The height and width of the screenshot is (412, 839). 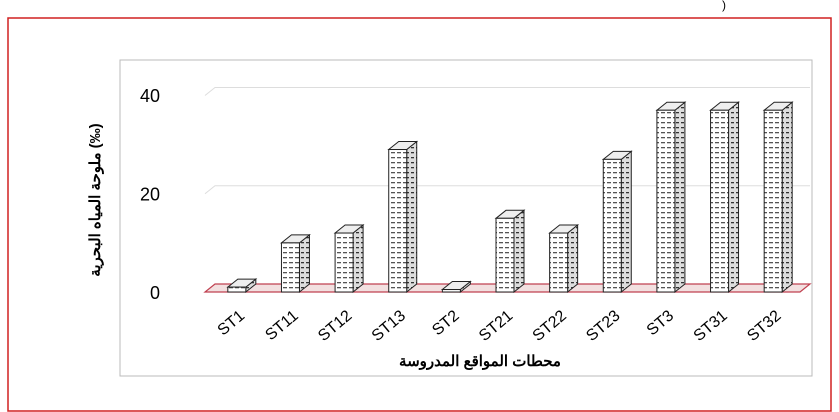 I want to click on y-tick-label: 20, so click(x=150, y=194).